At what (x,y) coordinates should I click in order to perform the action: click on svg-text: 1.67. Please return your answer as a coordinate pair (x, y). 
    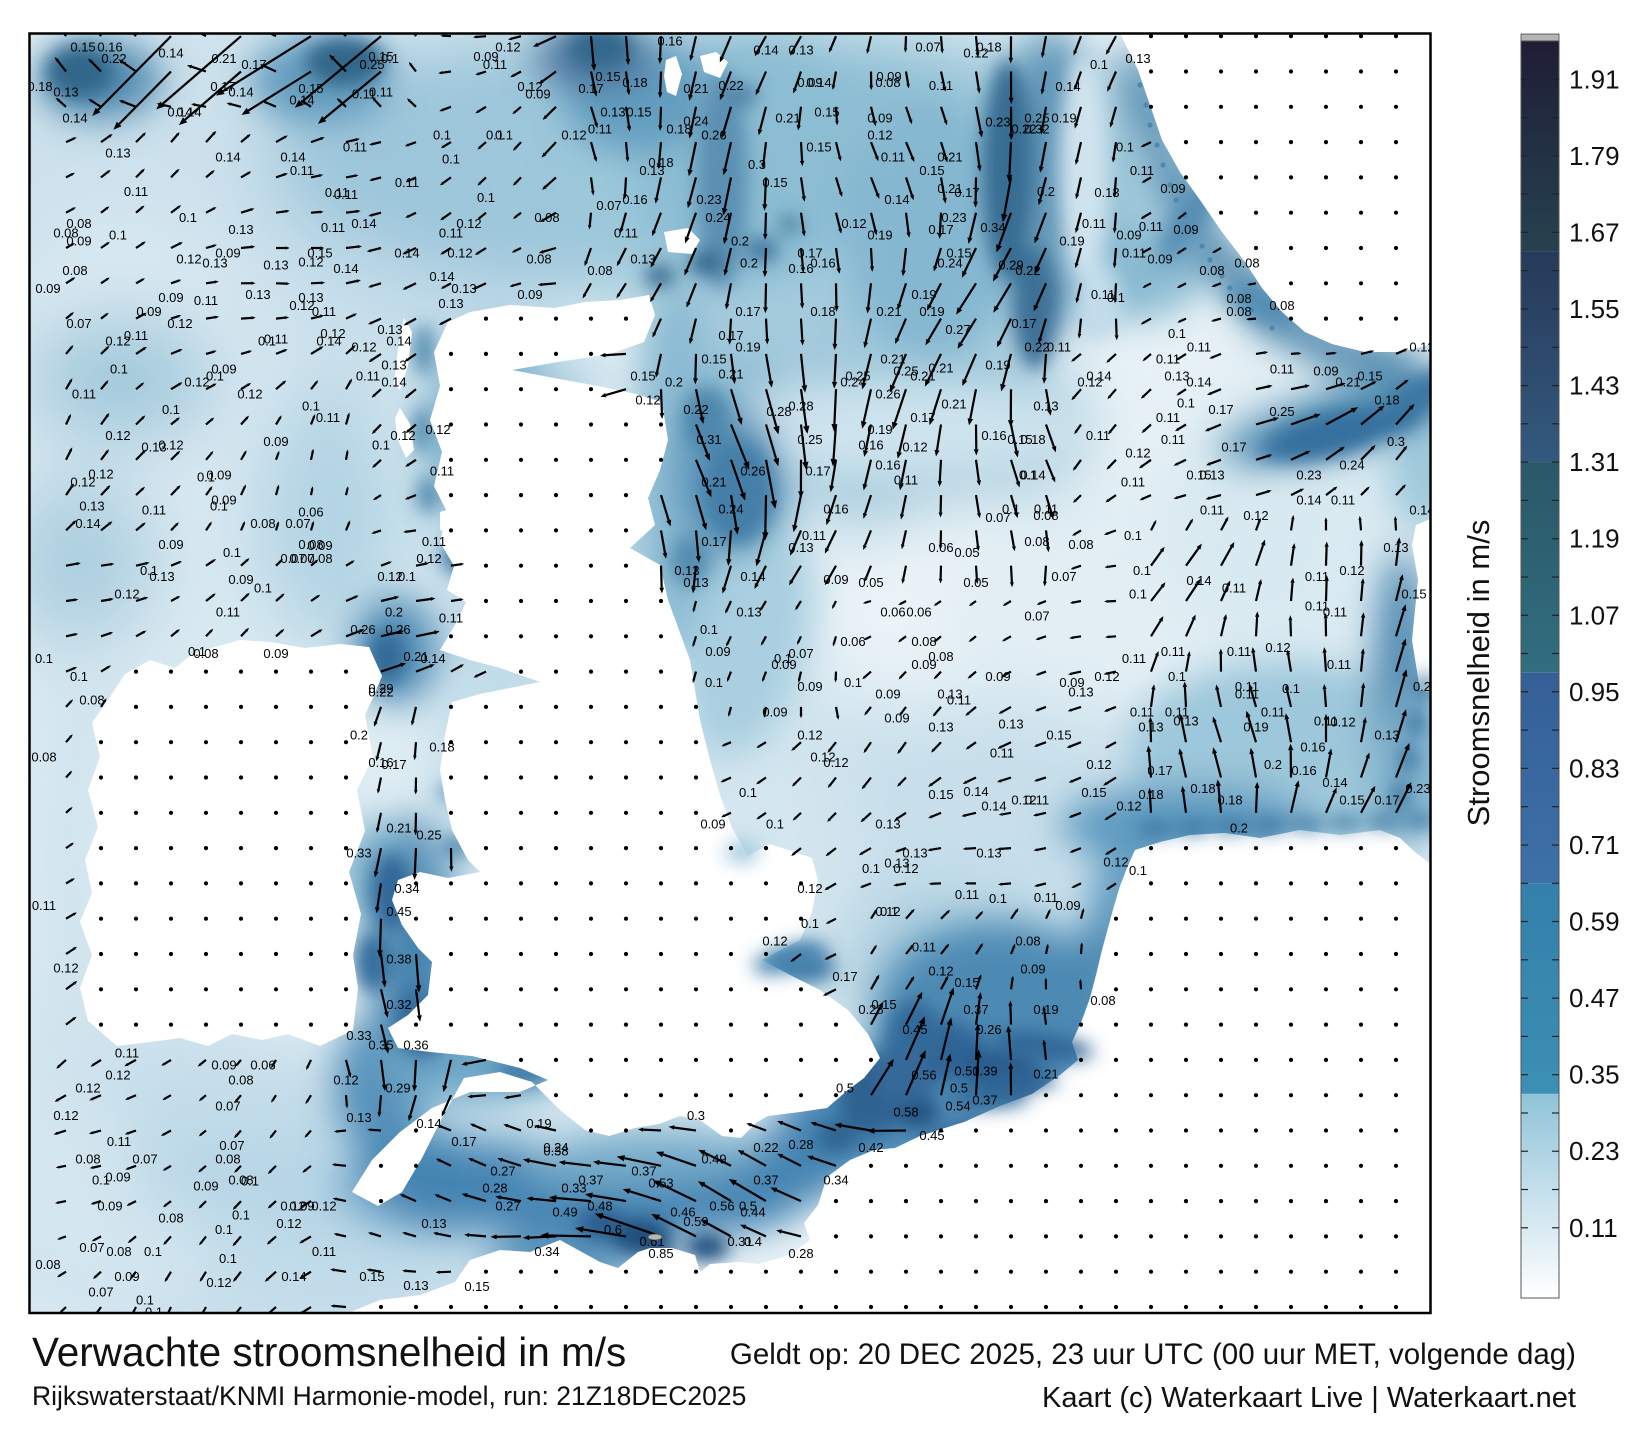
    Looking at the image, I should click on (1594, 232).